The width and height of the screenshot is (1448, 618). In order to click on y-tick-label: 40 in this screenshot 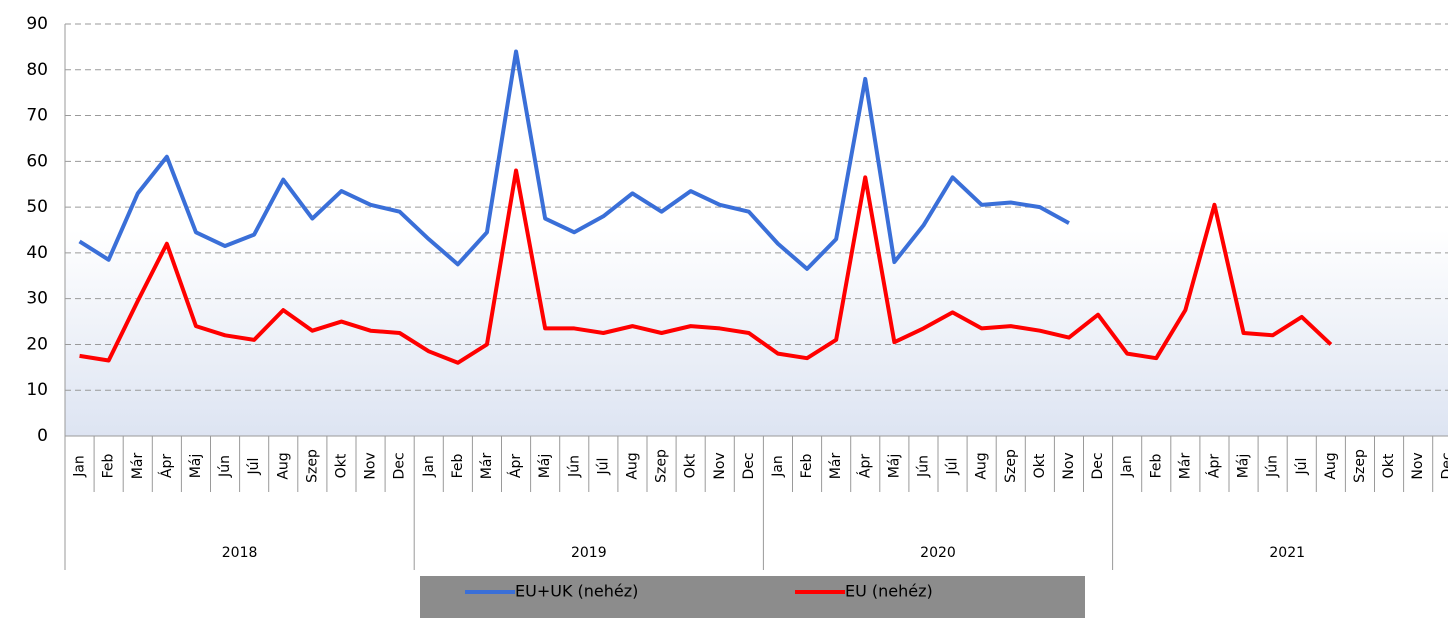, I will do `click(37, 253)`.